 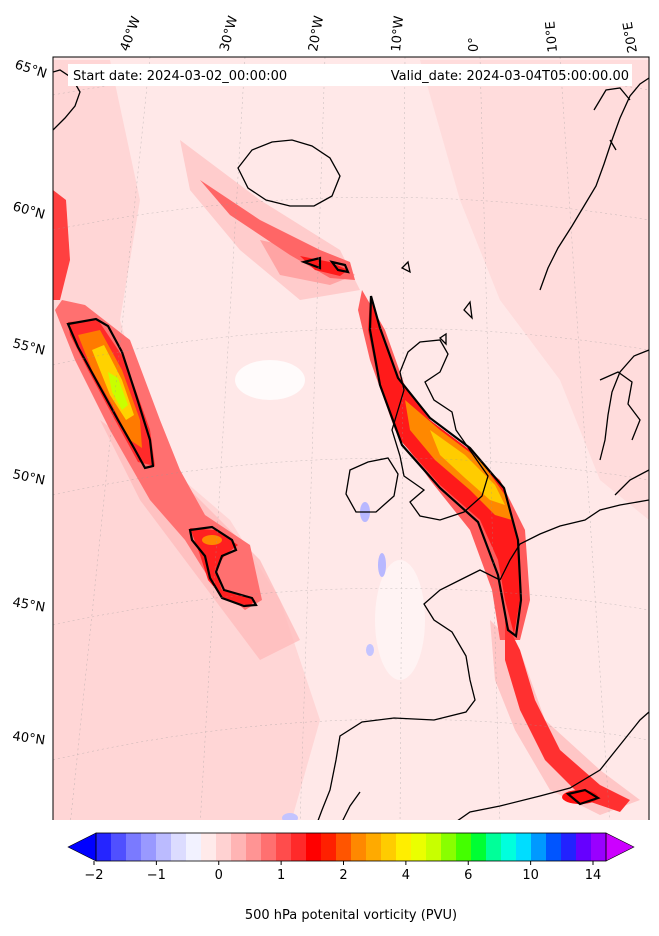 What do you see at coordinates (351, 805) in the screenshot?
I see `coast-africa` at bounding box center [351, 805].